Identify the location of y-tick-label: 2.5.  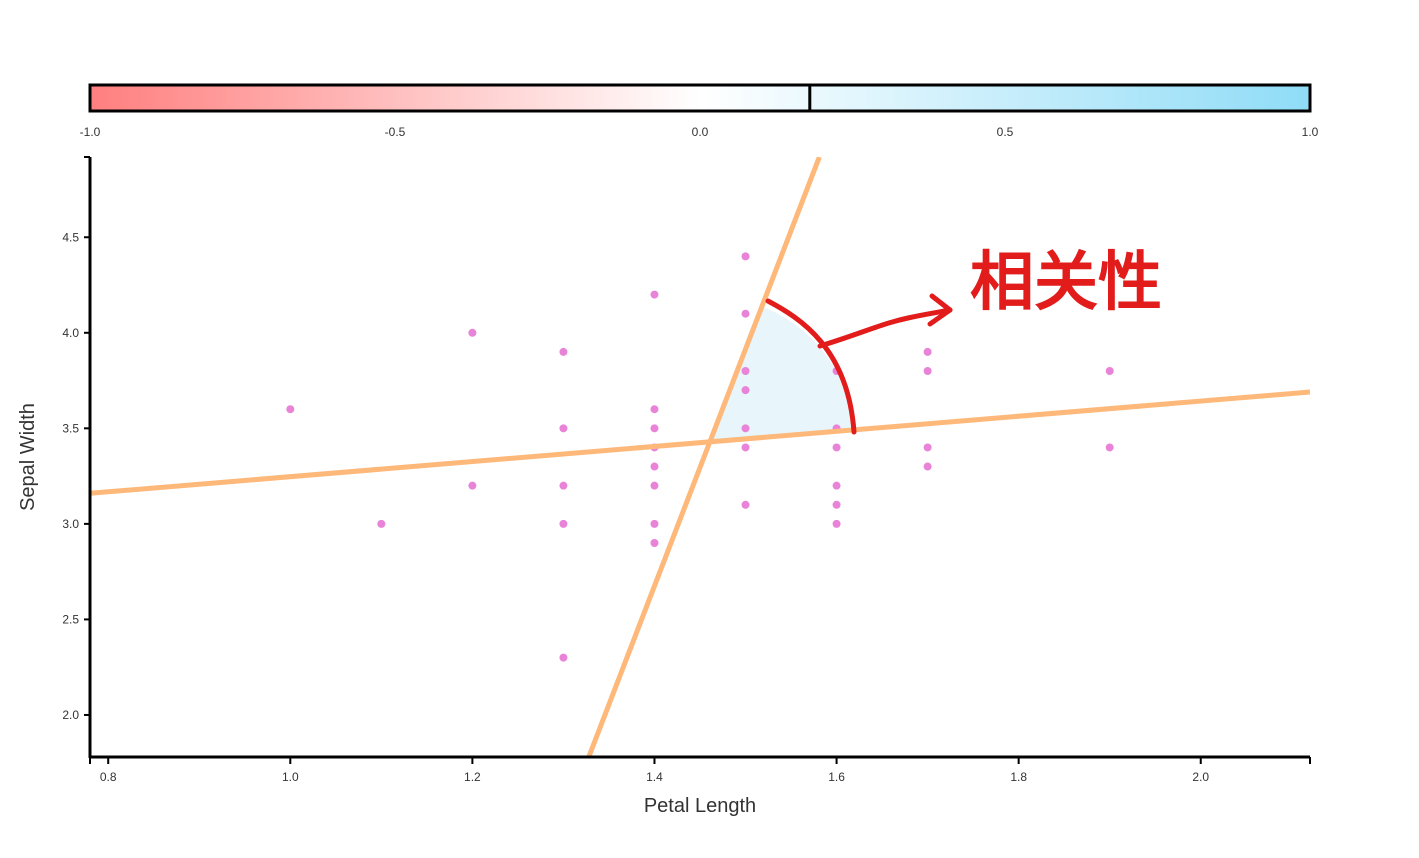
(70, 619).